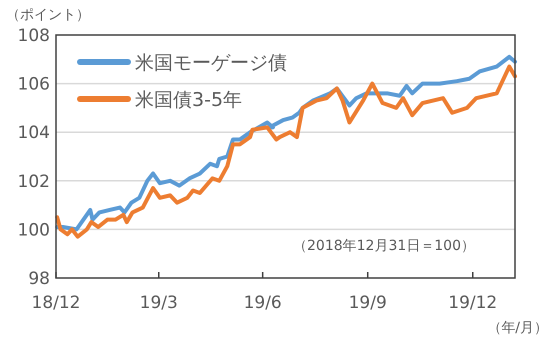  Describe the element at coordinates (48, 15) in the screenshot. I see `y-axis-title: （ポイント）` at that location.